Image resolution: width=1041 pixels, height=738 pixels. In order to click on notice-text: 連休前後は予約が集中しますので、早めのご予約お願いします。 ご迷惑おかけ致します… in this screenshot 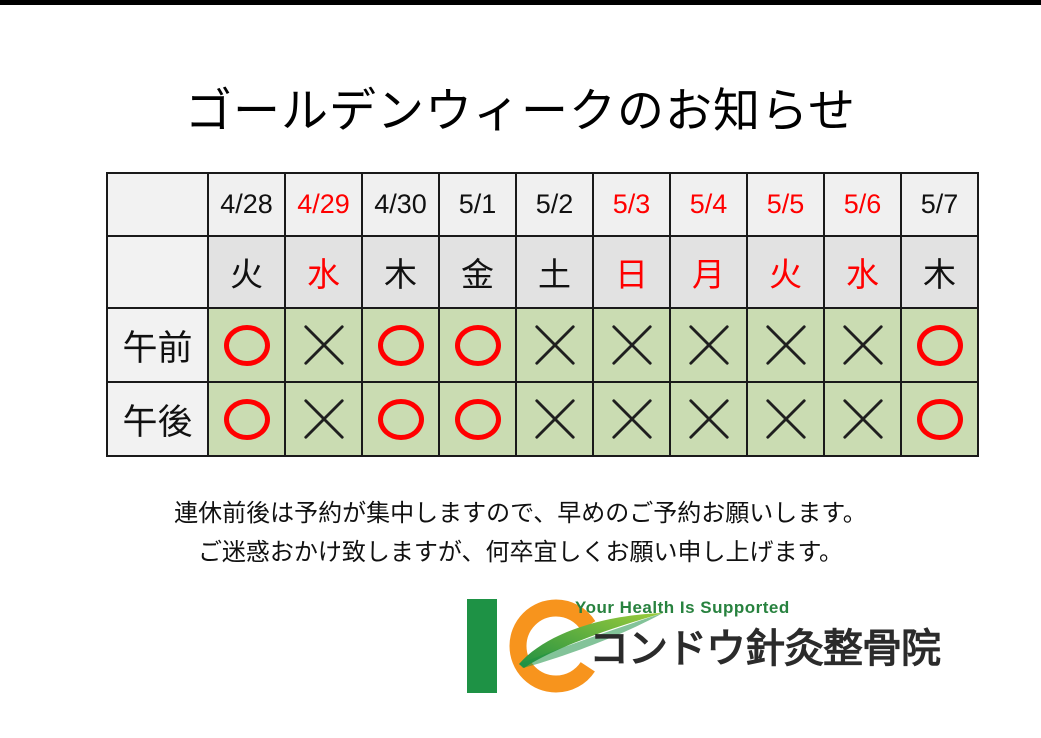, I will do `click(520, 533)`.